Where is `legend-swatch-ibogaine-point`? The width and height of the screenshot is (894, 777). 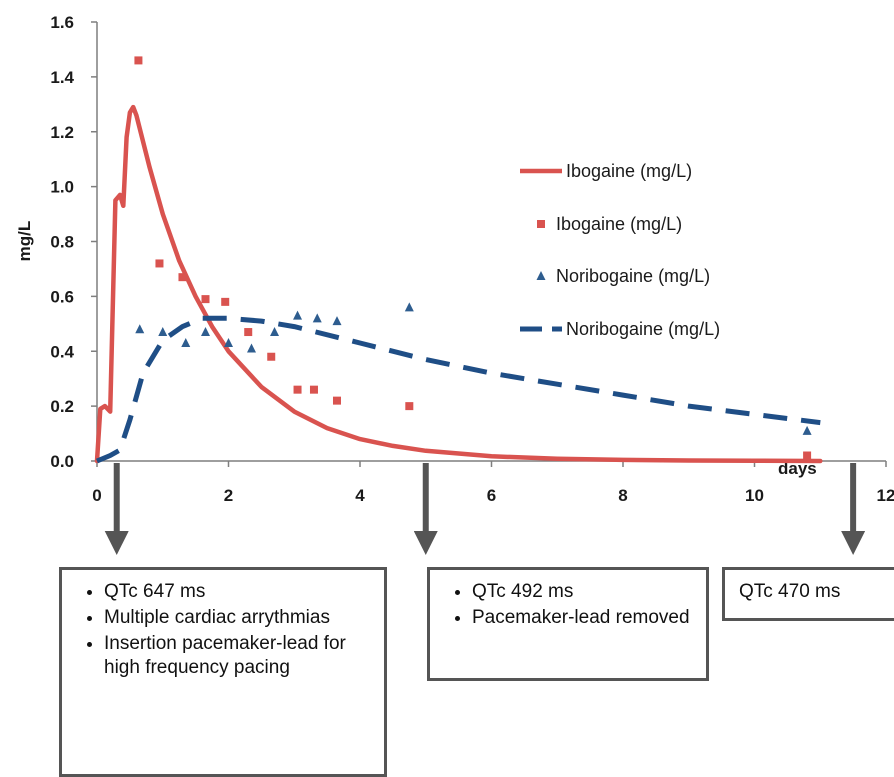 legend-swatch-ibogaine-point is located at coordinates (541, 224).